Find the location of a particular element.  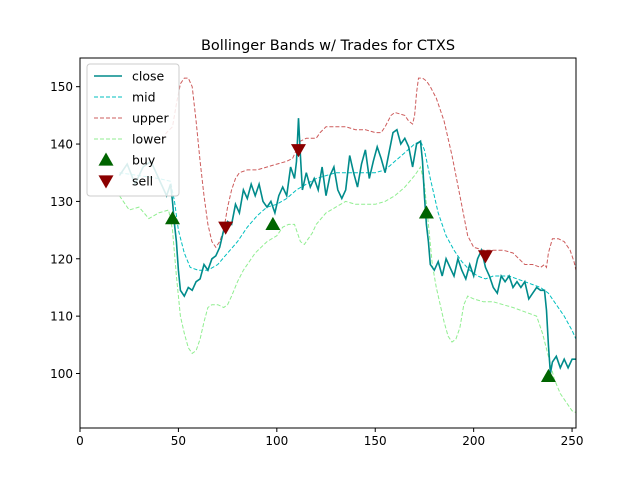

legend: close mid upper lower buy sell is located at coordinates (133, 130).